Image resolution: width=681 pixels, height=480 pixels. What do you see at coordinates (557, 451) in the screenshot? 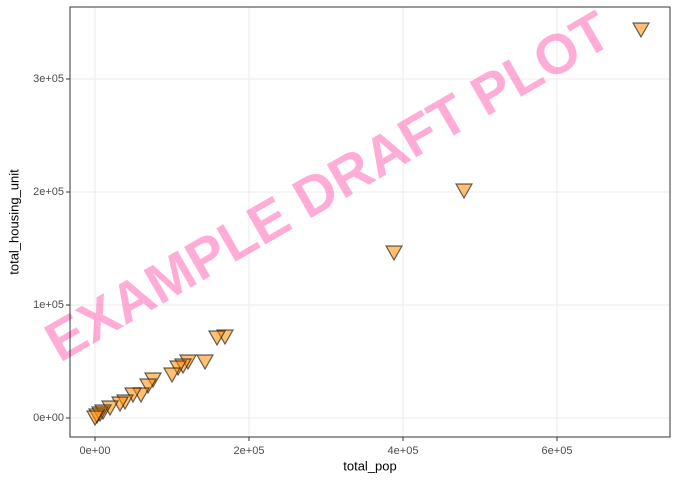
I see `x-tick-label: 6e+05` at bounding box center [557, 451].